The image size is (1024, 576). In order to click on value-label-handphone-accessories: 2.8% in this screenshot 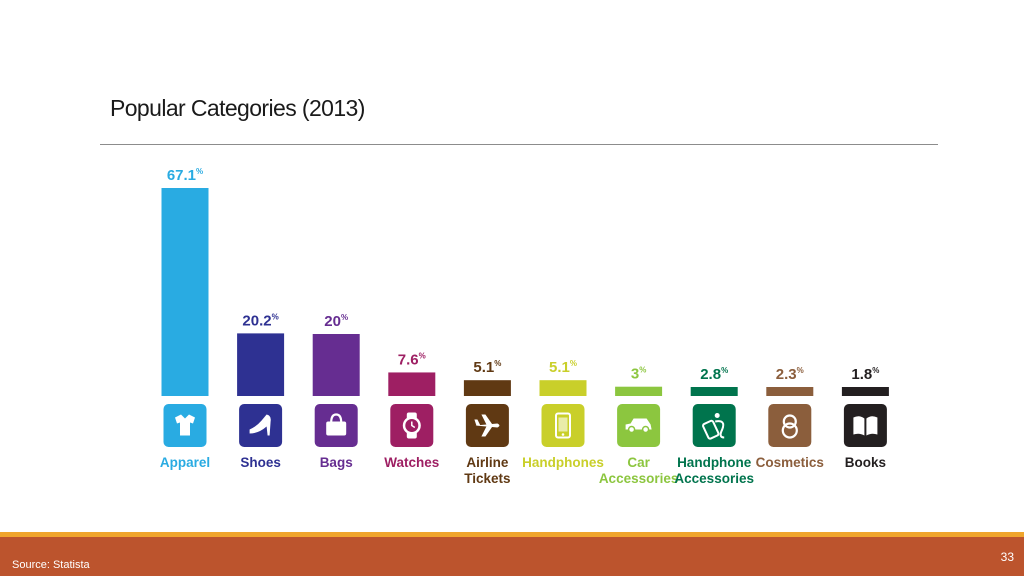, I will do `click(714, 374)`.